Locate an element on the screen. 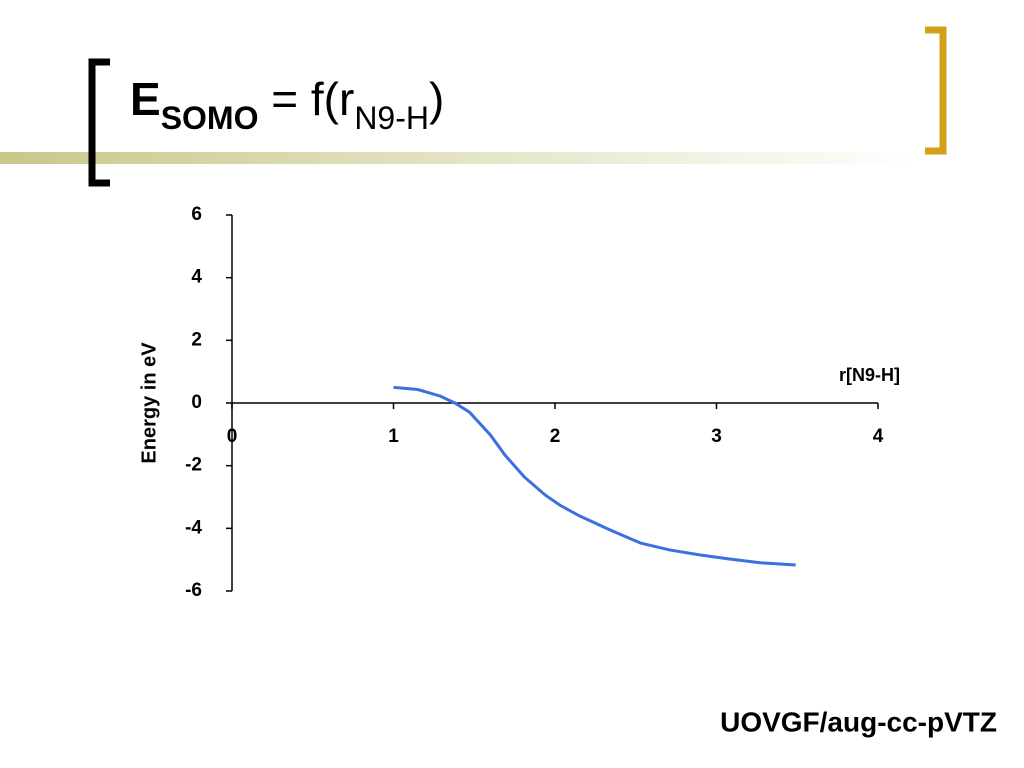 The image size is (1024, 768). right-bracket is located at coordinates (936, 90).